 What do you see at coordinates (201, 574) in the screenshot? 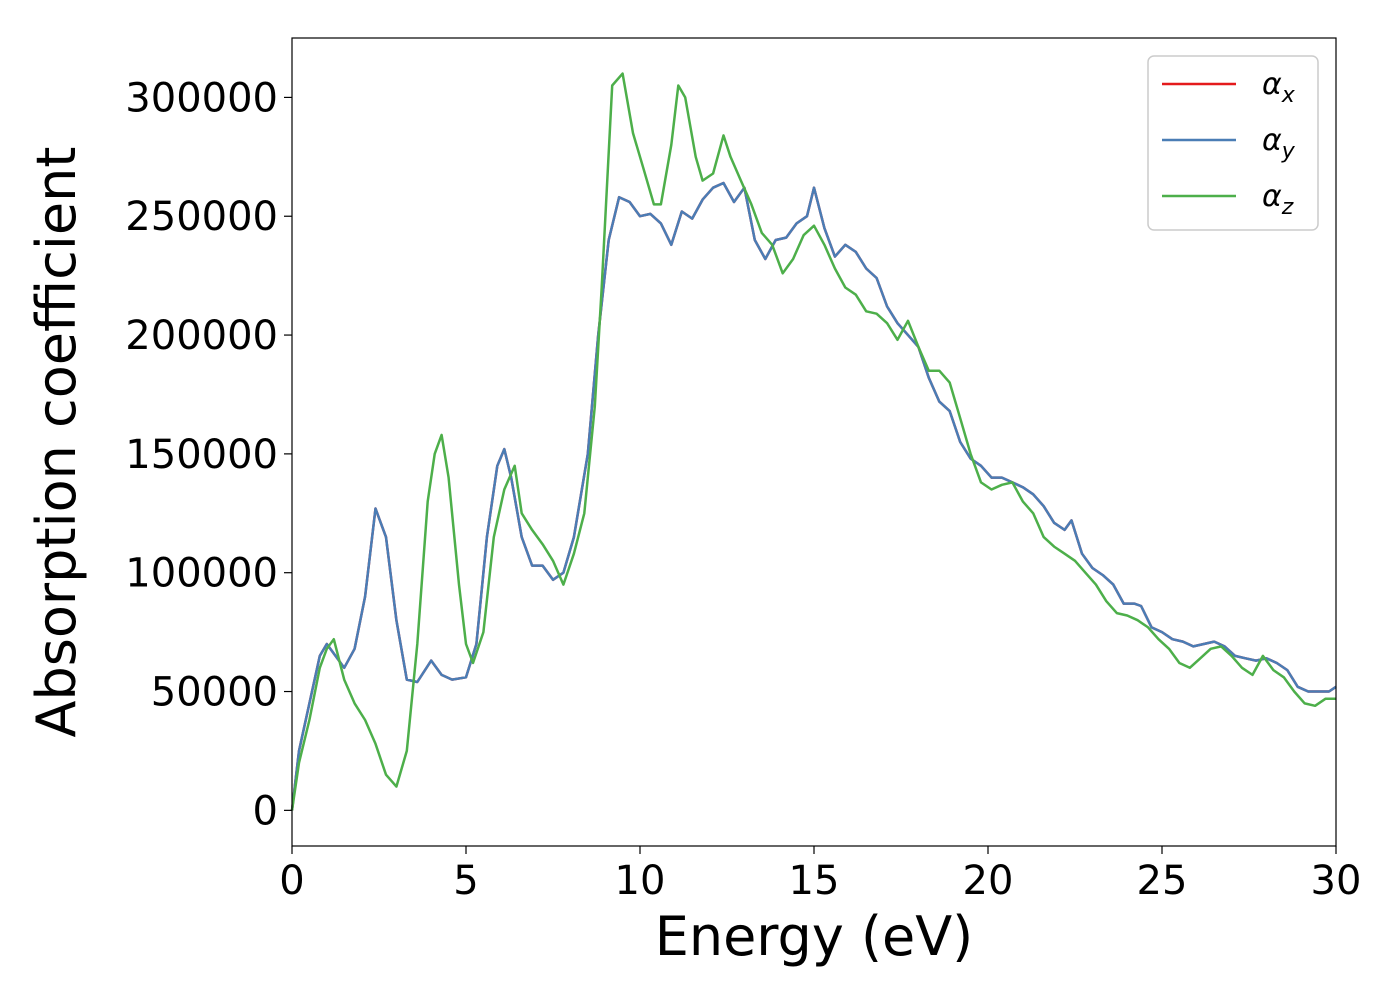
I see `y-tick-label: 100000` at bounding box center [201, 574].